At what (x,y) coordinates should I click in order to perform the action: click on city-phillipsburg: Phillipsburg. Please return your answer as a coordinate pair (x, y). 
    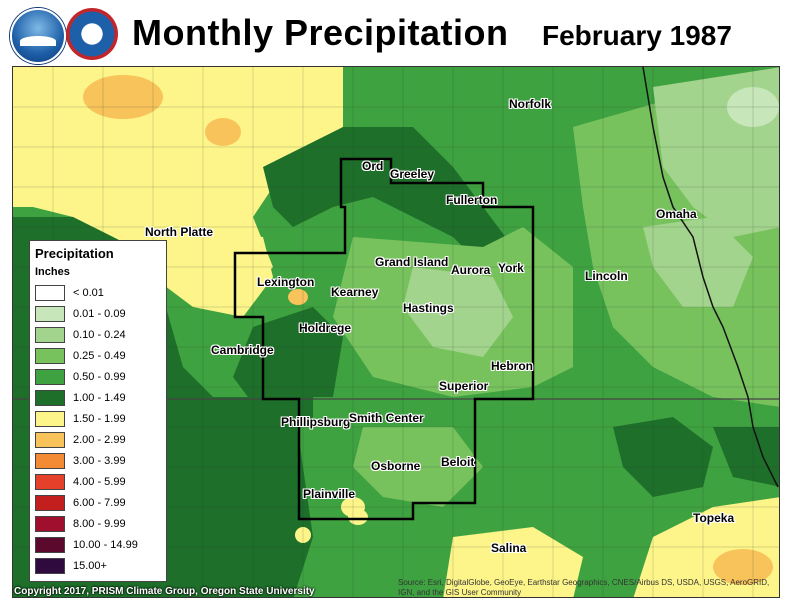
    Looking at the image, I should click on (316, 422).